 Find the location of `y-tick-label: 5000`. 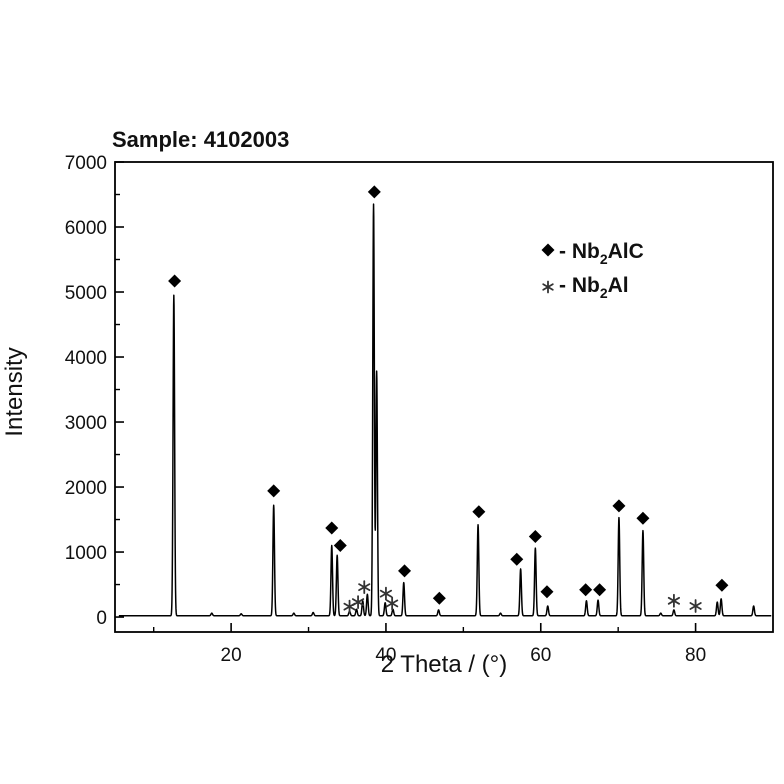

y-tick-label: 5000 is located at coordinates (86, 293).